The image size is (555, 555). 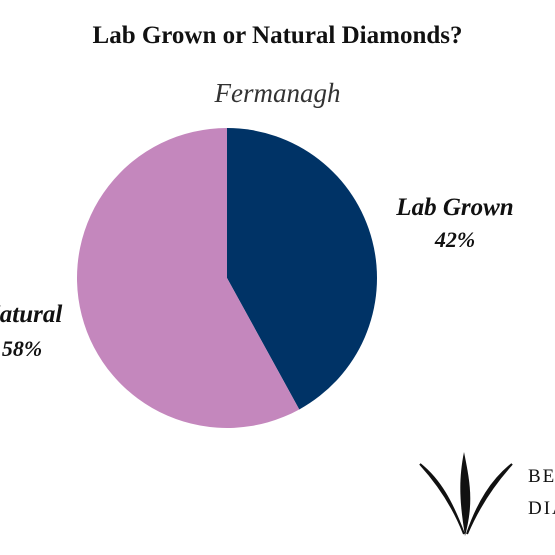 I want to click on slice-name-label: Natural, so click(x=31, y=314).